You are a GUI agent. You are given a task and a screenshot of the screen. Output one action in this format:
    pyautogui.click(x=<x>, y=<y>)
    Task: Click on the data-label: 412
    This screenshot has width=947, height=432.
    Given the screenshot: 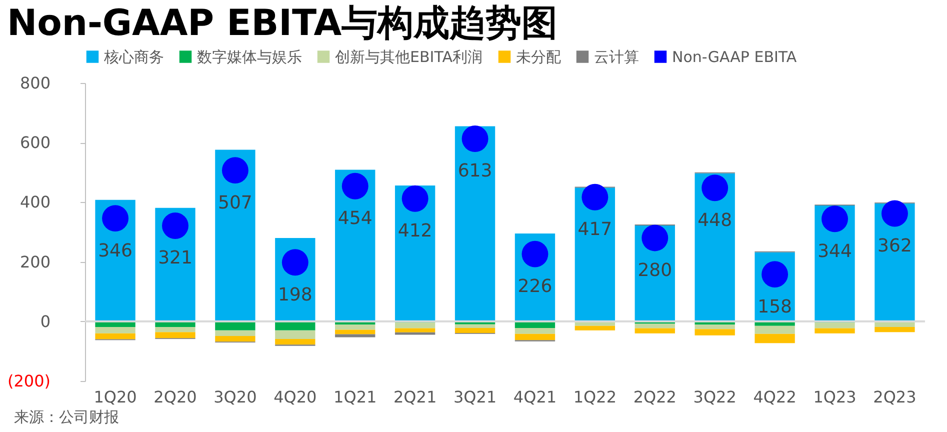 What is the action you would take?
    pyautogui.click(x=415, y=231)
    